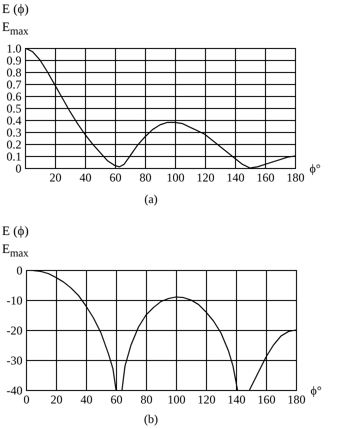 Image resolution: width=342 pixels, height=429 pixels. Describe the element at coordinates (14, 73) in the screenshot. I see `y-tick-label: 0.8` at that location.